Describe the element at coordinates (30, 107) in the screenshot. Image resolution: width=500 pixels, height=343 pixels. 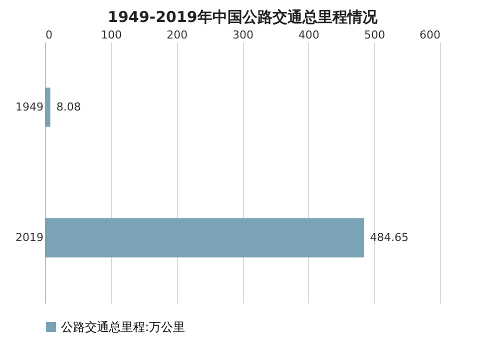
I see `y-tick-label: 1949` at that location.